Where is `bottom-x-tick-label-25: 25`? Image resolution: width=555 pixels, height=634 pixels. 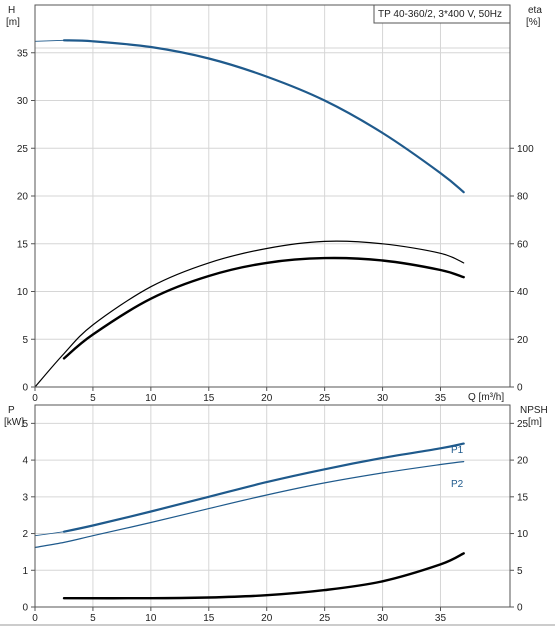
bottom-x-tick-label-25: 25 is located at coordinates (325, 618).